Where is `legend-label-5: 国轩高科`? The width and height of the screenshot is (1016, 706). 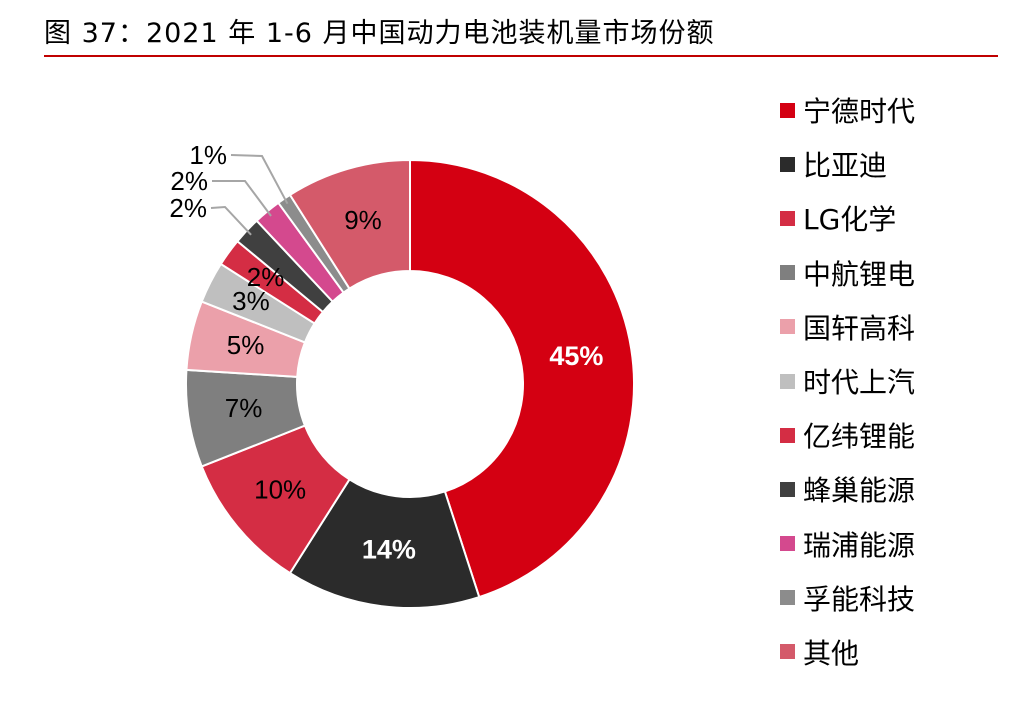 legend-label-5: 国轩高科 is located at coordinates (859, 328).